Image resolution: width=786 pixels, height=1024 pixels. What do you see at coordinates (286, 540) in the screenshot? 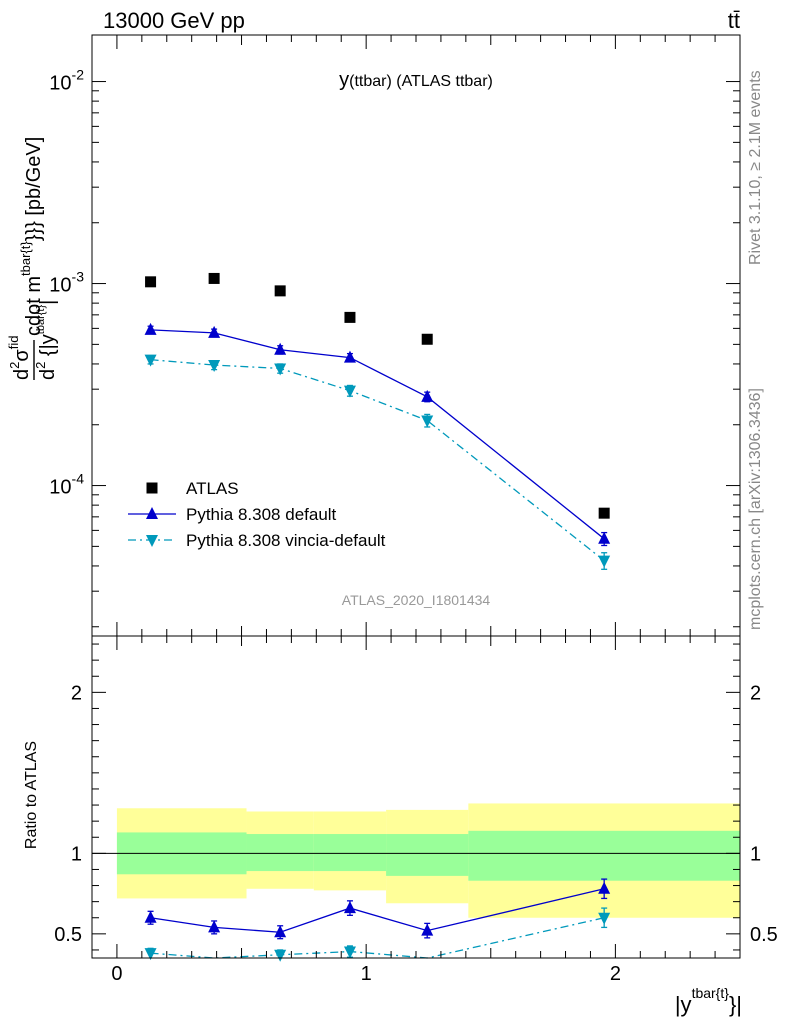
I see `legend-label: Pythia 8.308 vincia-default` at bounding box center [286, 540].